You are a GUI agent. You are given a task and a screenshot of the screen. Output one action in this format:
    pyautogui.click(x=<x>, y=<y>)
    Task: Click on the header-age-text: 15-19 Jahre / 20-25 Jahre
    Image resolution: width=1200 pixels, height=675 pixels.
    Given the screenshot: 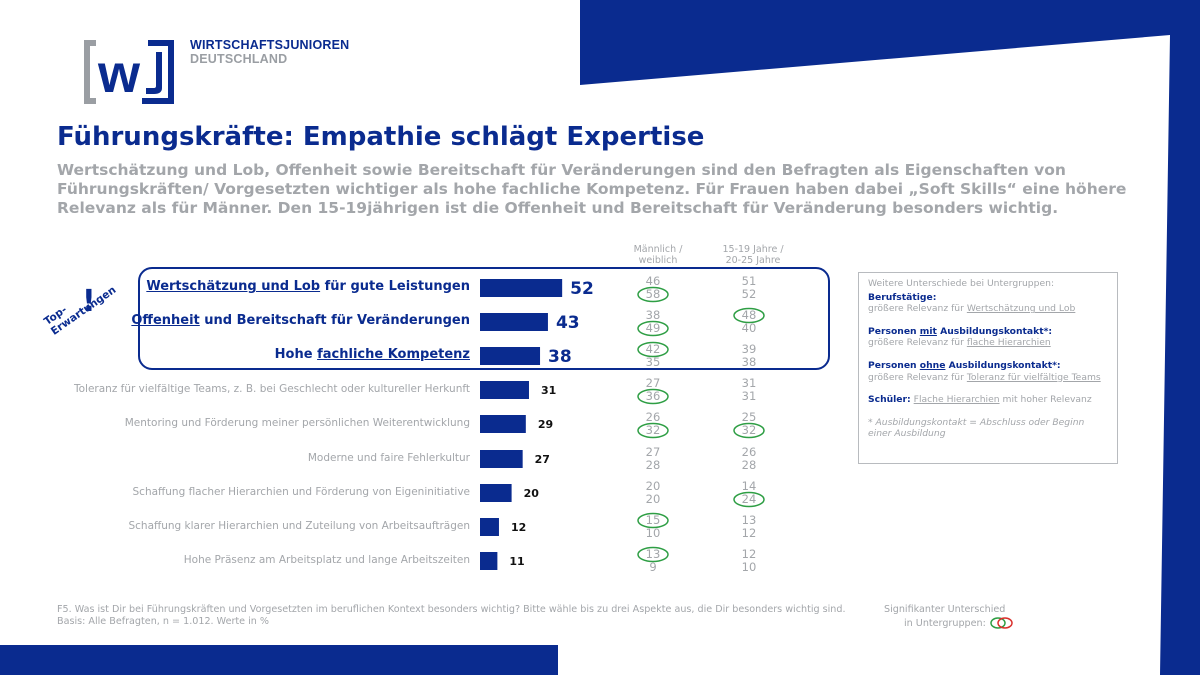 What is the action you would take?
    pyautogui.click(x=753, y=255)
    